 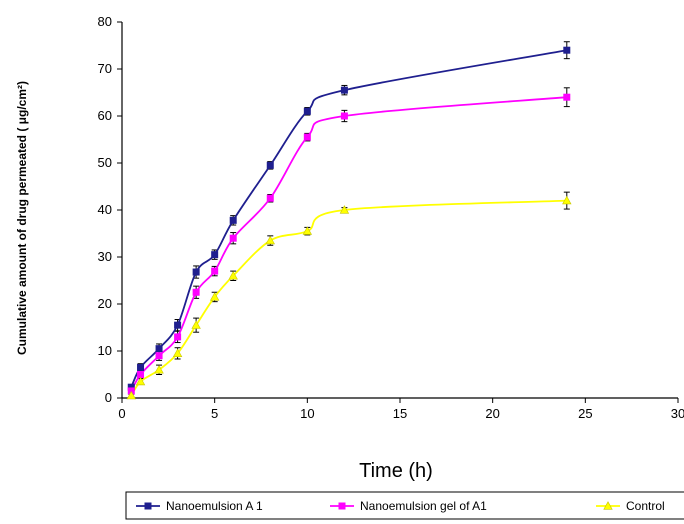 What do you see at coordinates (105, 209) in the screenshot?
I see `y-tick-label: 40` at bounding box center [105, 209].